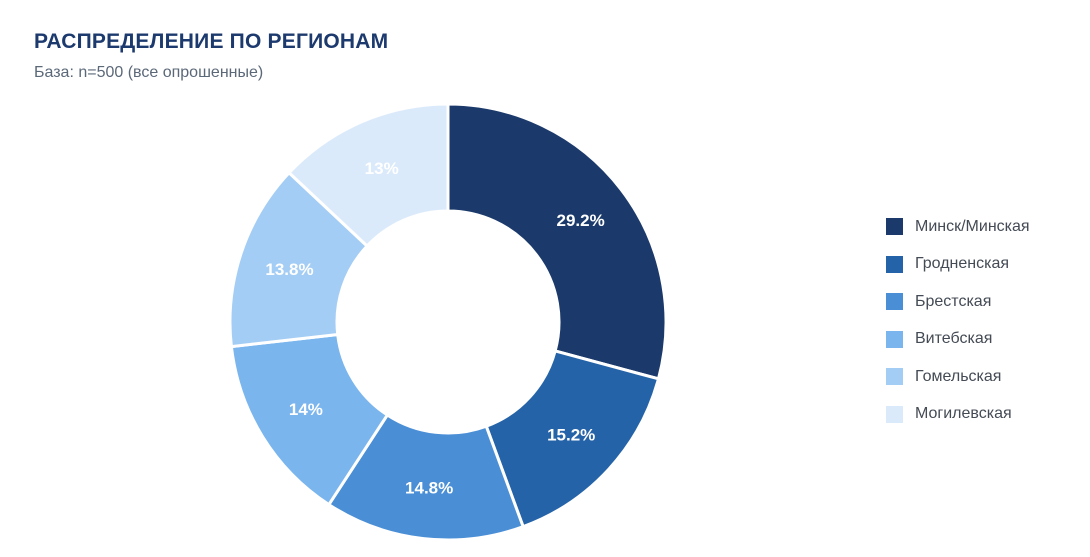 Image resolution: width=1090 pixels, height=557 pixels. Describe the element at coordinates (954, 338) in the screenshot. I see `legend-label: Витебская` at that location.